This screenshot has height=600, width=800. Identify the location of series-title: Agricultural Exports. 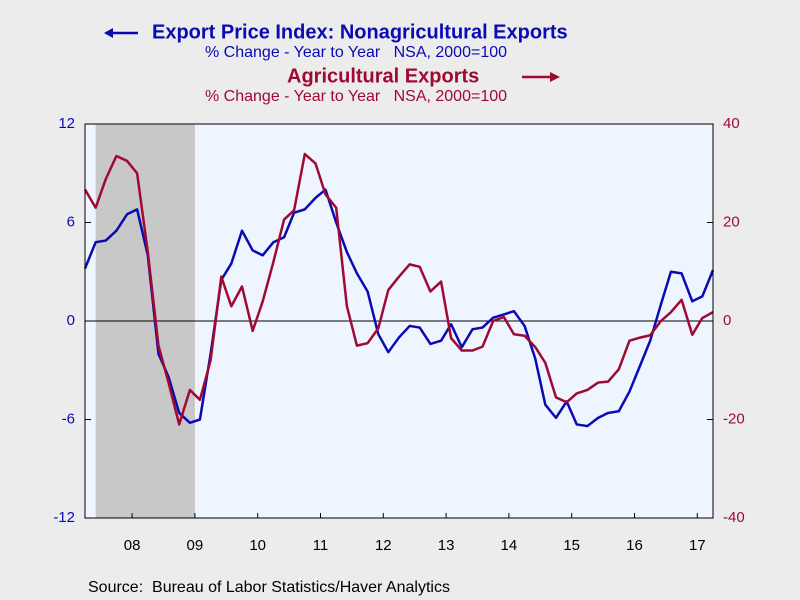
(383, 76).